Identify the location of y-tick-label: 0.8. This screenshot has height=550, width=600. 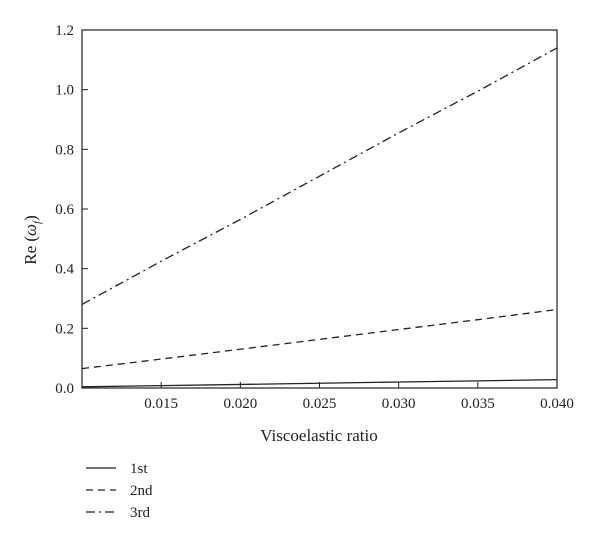
(64, 150).